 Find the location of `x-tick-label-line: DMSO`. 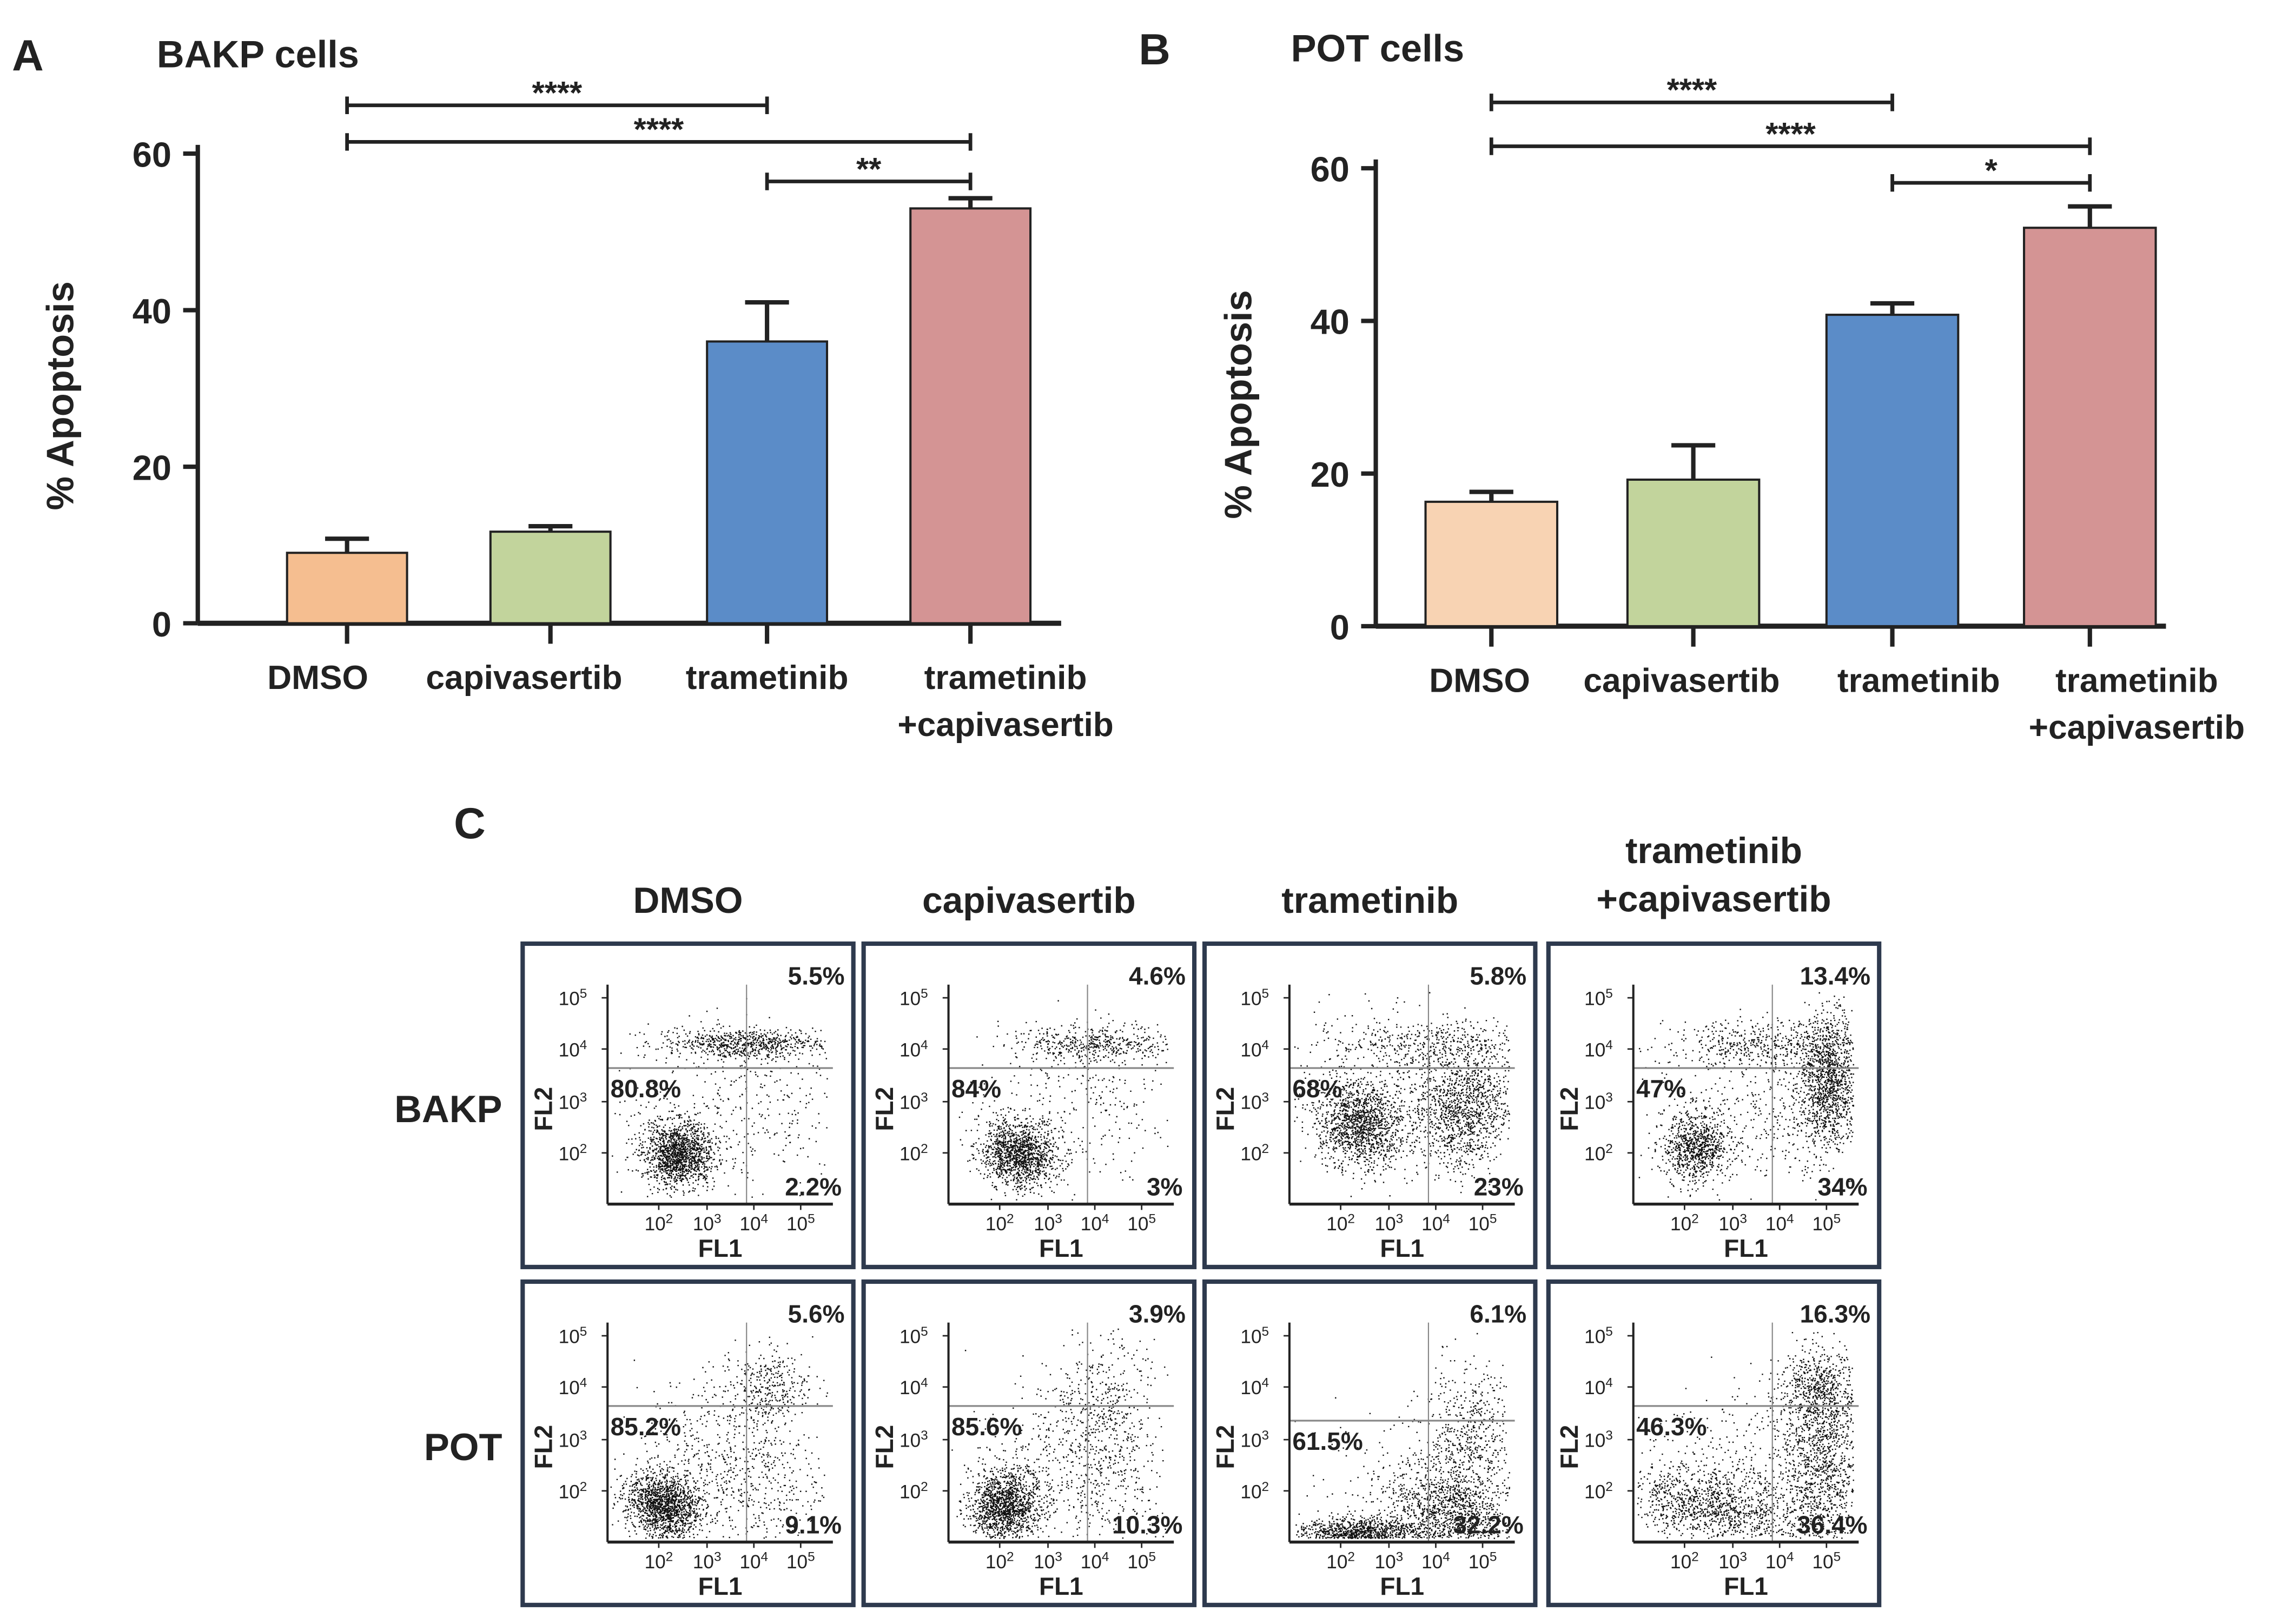

x-tick-label-line: DMSO is located at coordinates (317, 678).